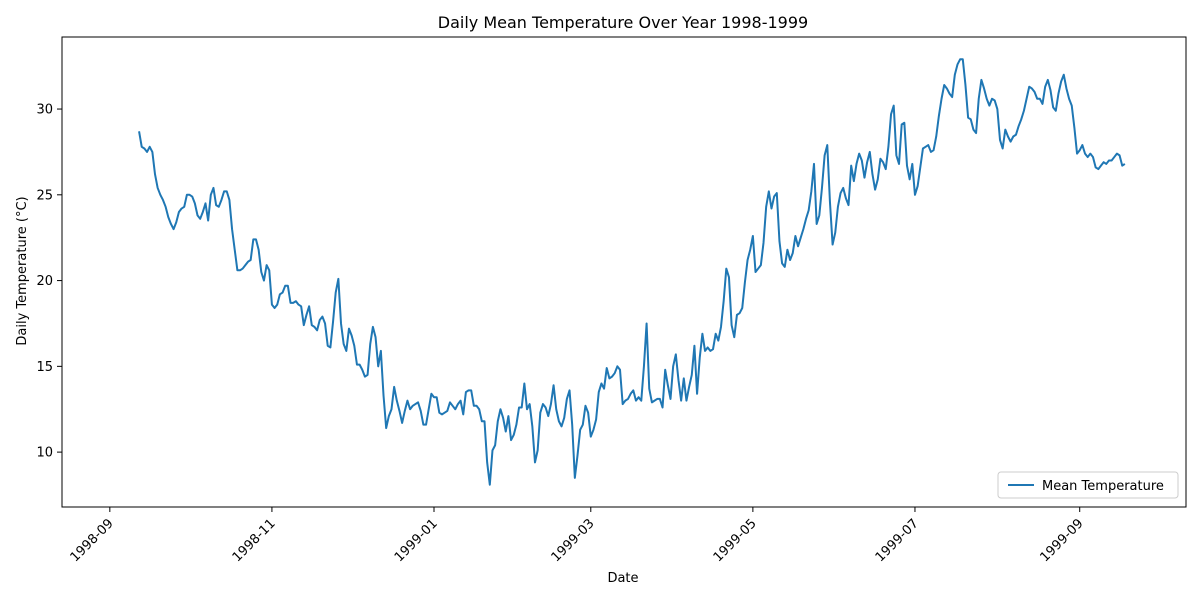  What do you see at coordinates (44, 367) in the screenshot?
I see `y-tick-label: 15` at bounding box center [44, 367].